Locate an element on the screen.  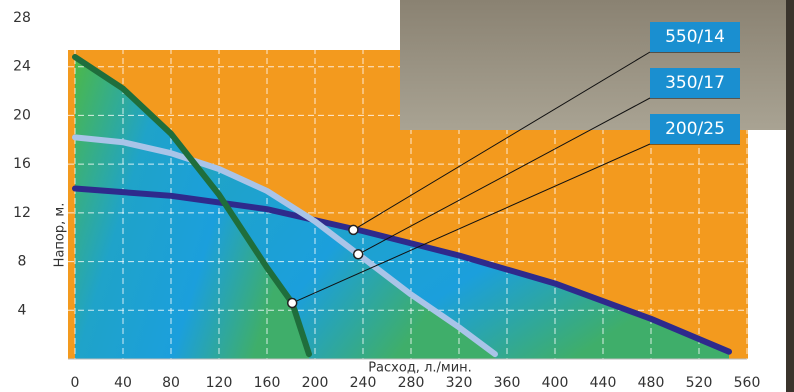
x-tick-label: 480 is located at coordinates (651, 383).